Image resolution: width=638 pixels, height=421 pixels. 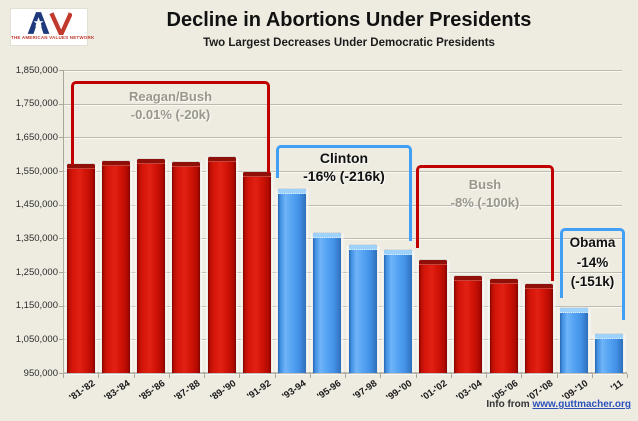 What do you see at coordinates (36, 104) in the screenshot?
I see `y-axis-label: 1,750,000` at bounding box center [36, 104].